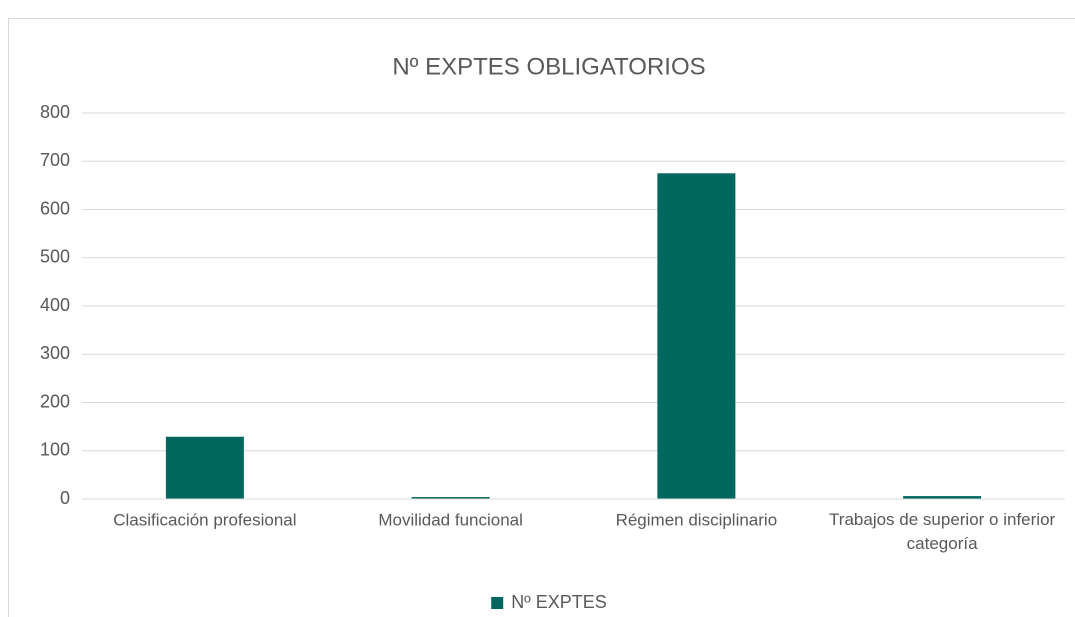 This screenshot has height=617, width=1075. I want to click on y-tick-label: 500, so click(55, 257).